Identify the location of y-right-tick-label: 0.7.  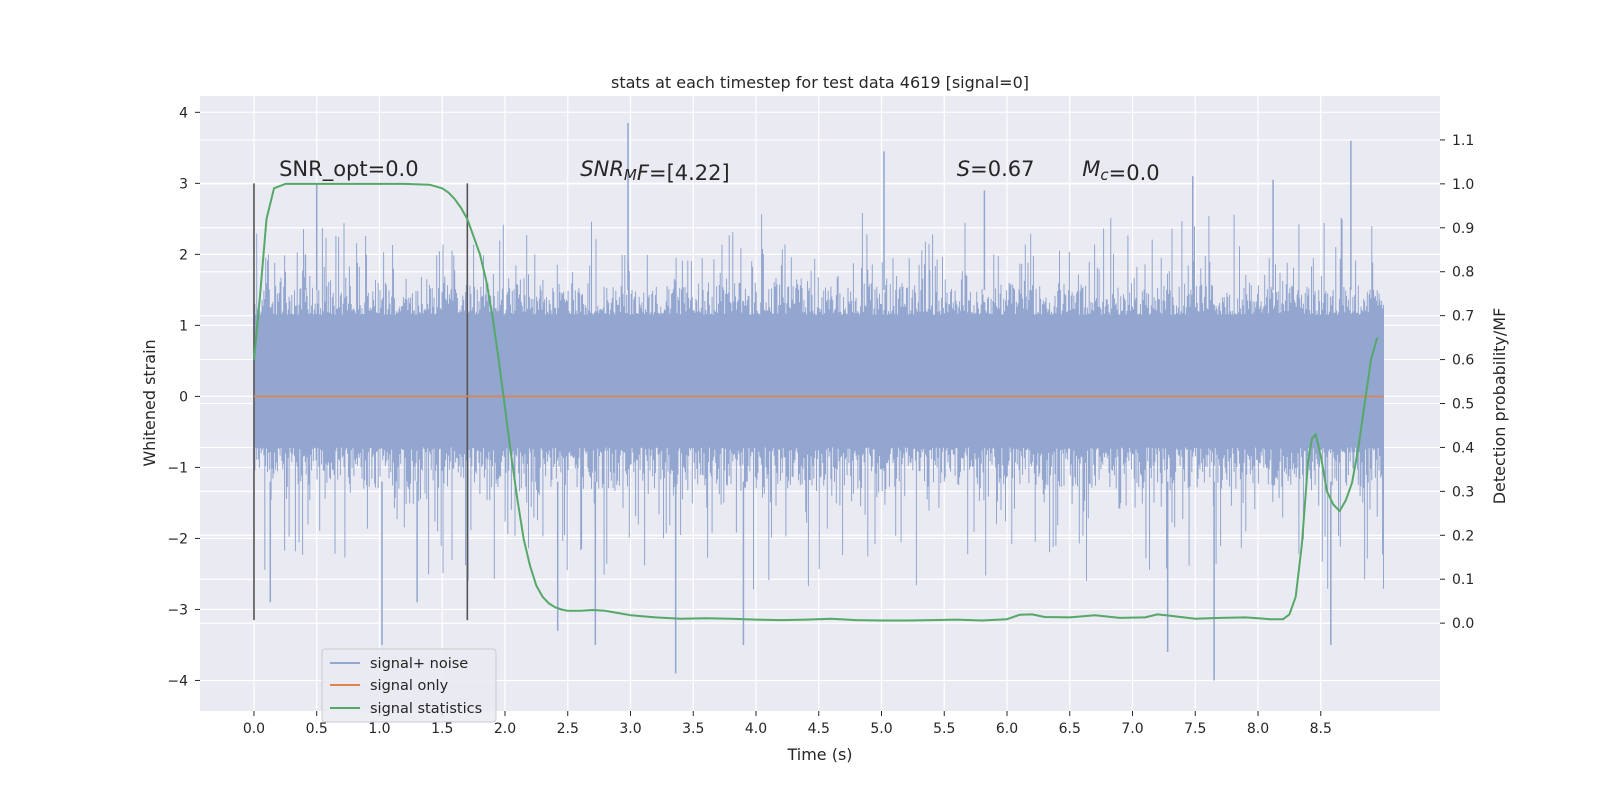
(1463, 317).